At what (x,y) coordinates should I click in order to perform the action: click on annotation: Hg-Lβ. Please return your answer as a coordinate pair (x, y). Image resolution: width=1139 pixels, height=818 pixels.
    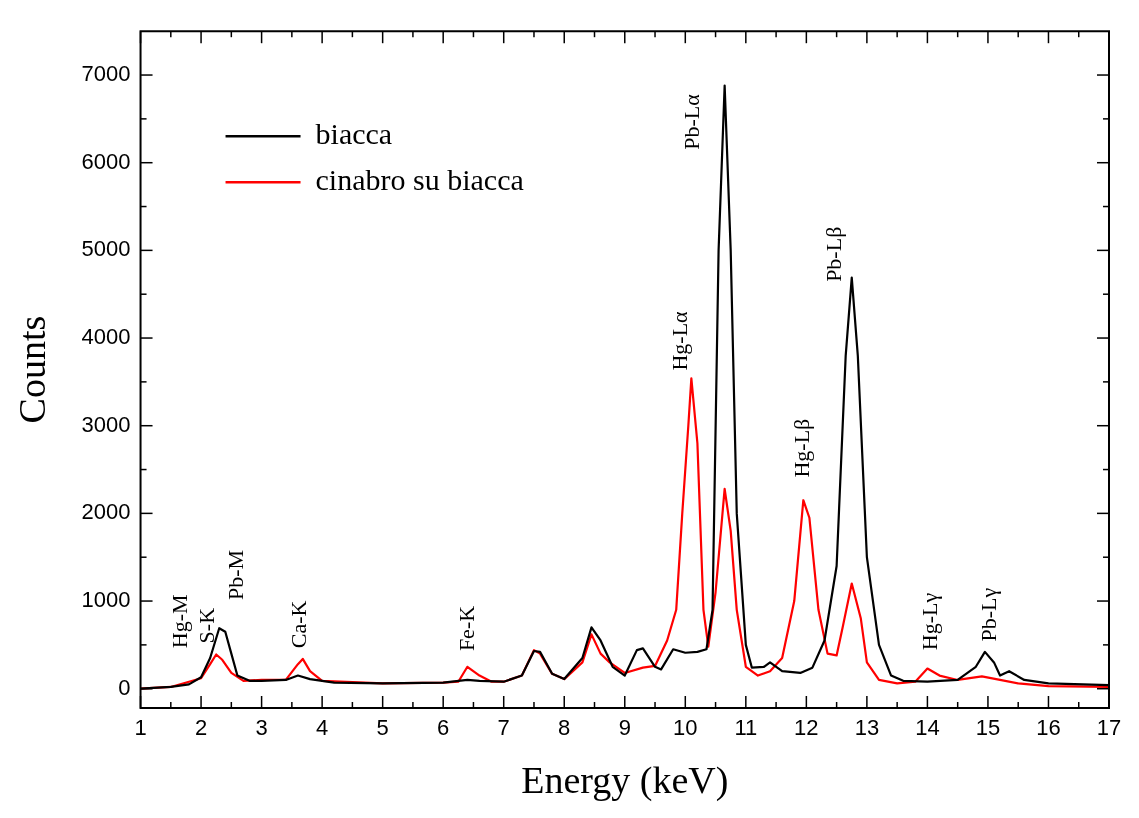
    Looking at the image, I should click on (801, 448).